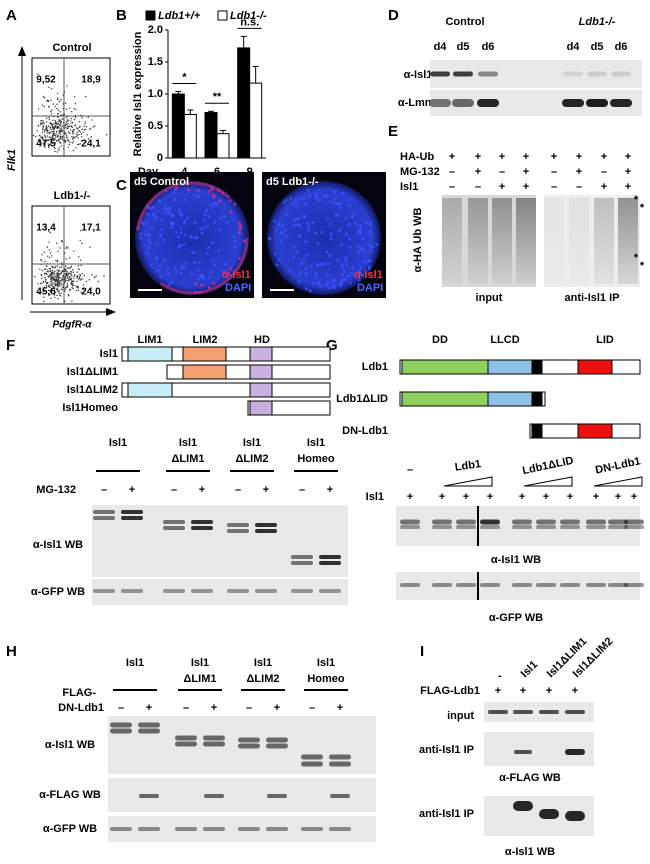  I want to click on quadrant-label: 18,9, so click(91, 80).